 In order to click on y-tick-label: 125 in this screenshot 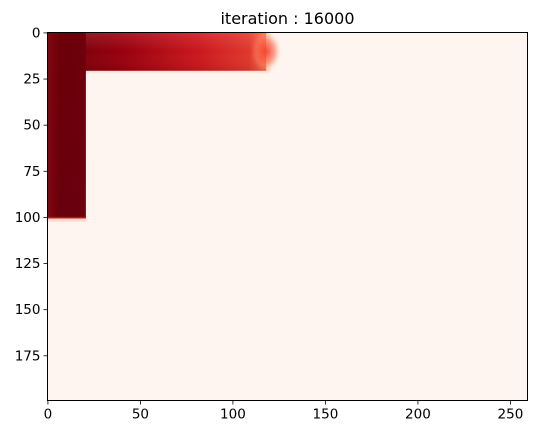, I will do `click(28, 264)`.